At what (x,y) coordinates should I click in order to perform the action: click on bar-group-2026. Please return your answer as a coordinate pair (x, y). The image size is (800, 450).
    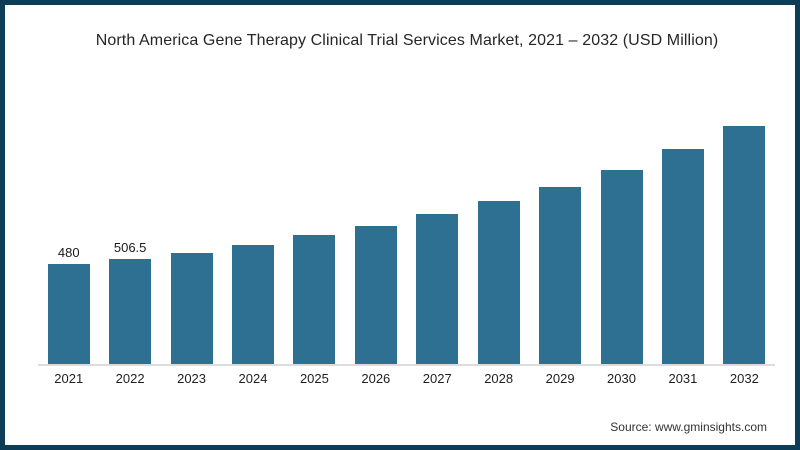
    Looking at the image, I should click on (375, 285).